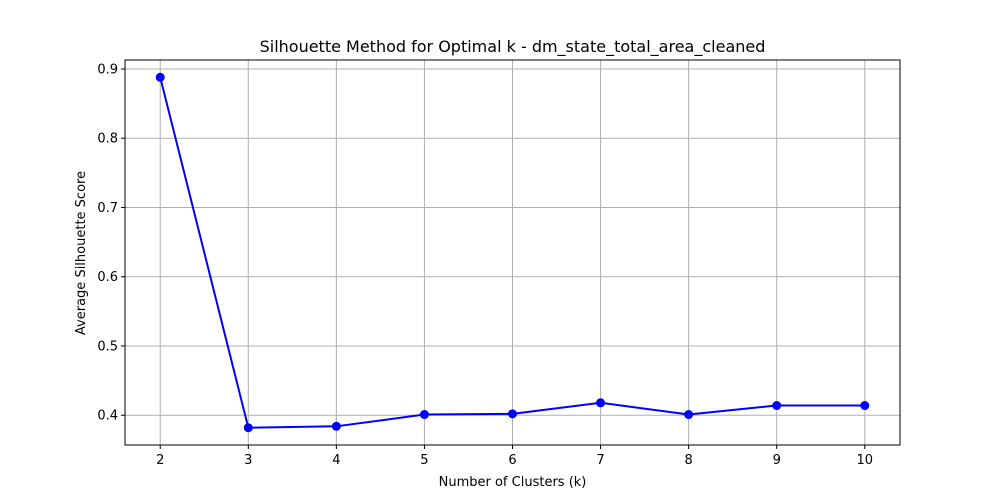  Describe the element at coordinates (777, 460) in the screenshot. I see `x-tick-label: 9` at that location.